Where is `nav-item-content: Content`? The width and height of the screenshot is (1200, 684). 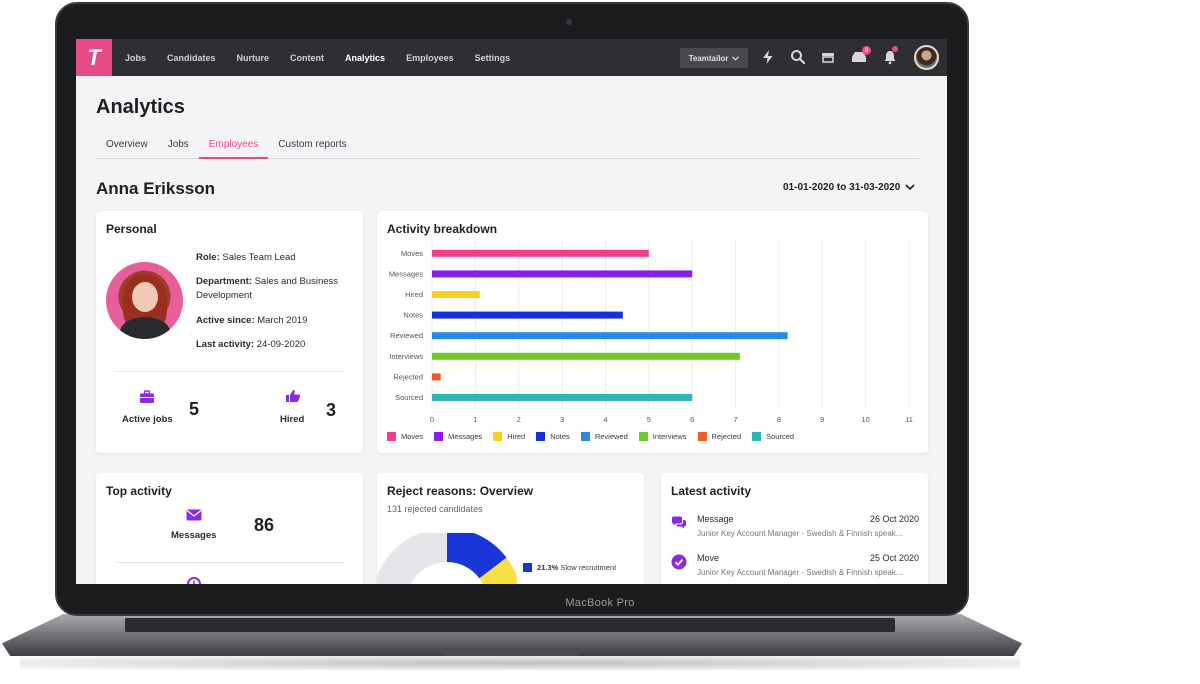
nav-item-content: Content is located at coordinates (307, 57).